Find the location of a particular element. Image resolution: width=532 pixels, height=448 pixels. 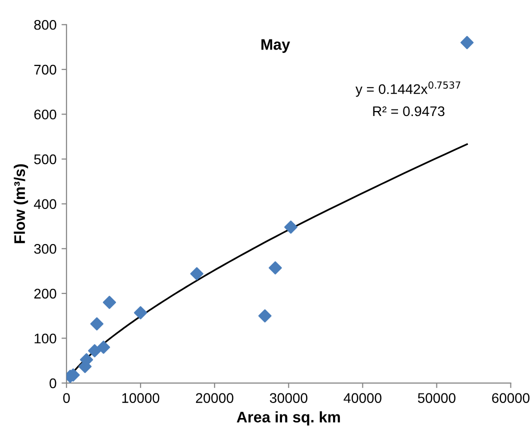

y-tick-label: 500 is located at coordinates (45, 159).